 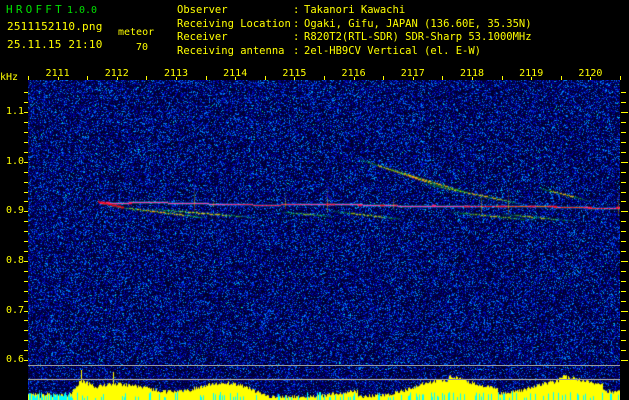 What do you see at coordinates (234, 23) in the screenshot?
I see `info-key: Receiving Location` at bounding box center [234, 23].